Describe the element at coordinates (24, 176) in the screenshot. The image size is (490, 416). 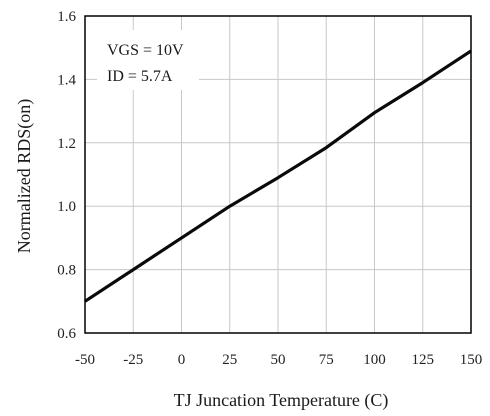
I see `y-axis-title: Normalized RDS(on)` at that location.